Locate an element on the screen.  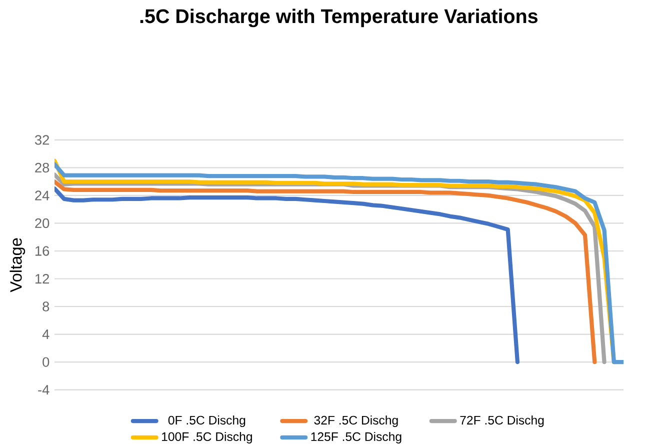
legend-label: 125F .5C Dischg is located at coordinates (356, 438).